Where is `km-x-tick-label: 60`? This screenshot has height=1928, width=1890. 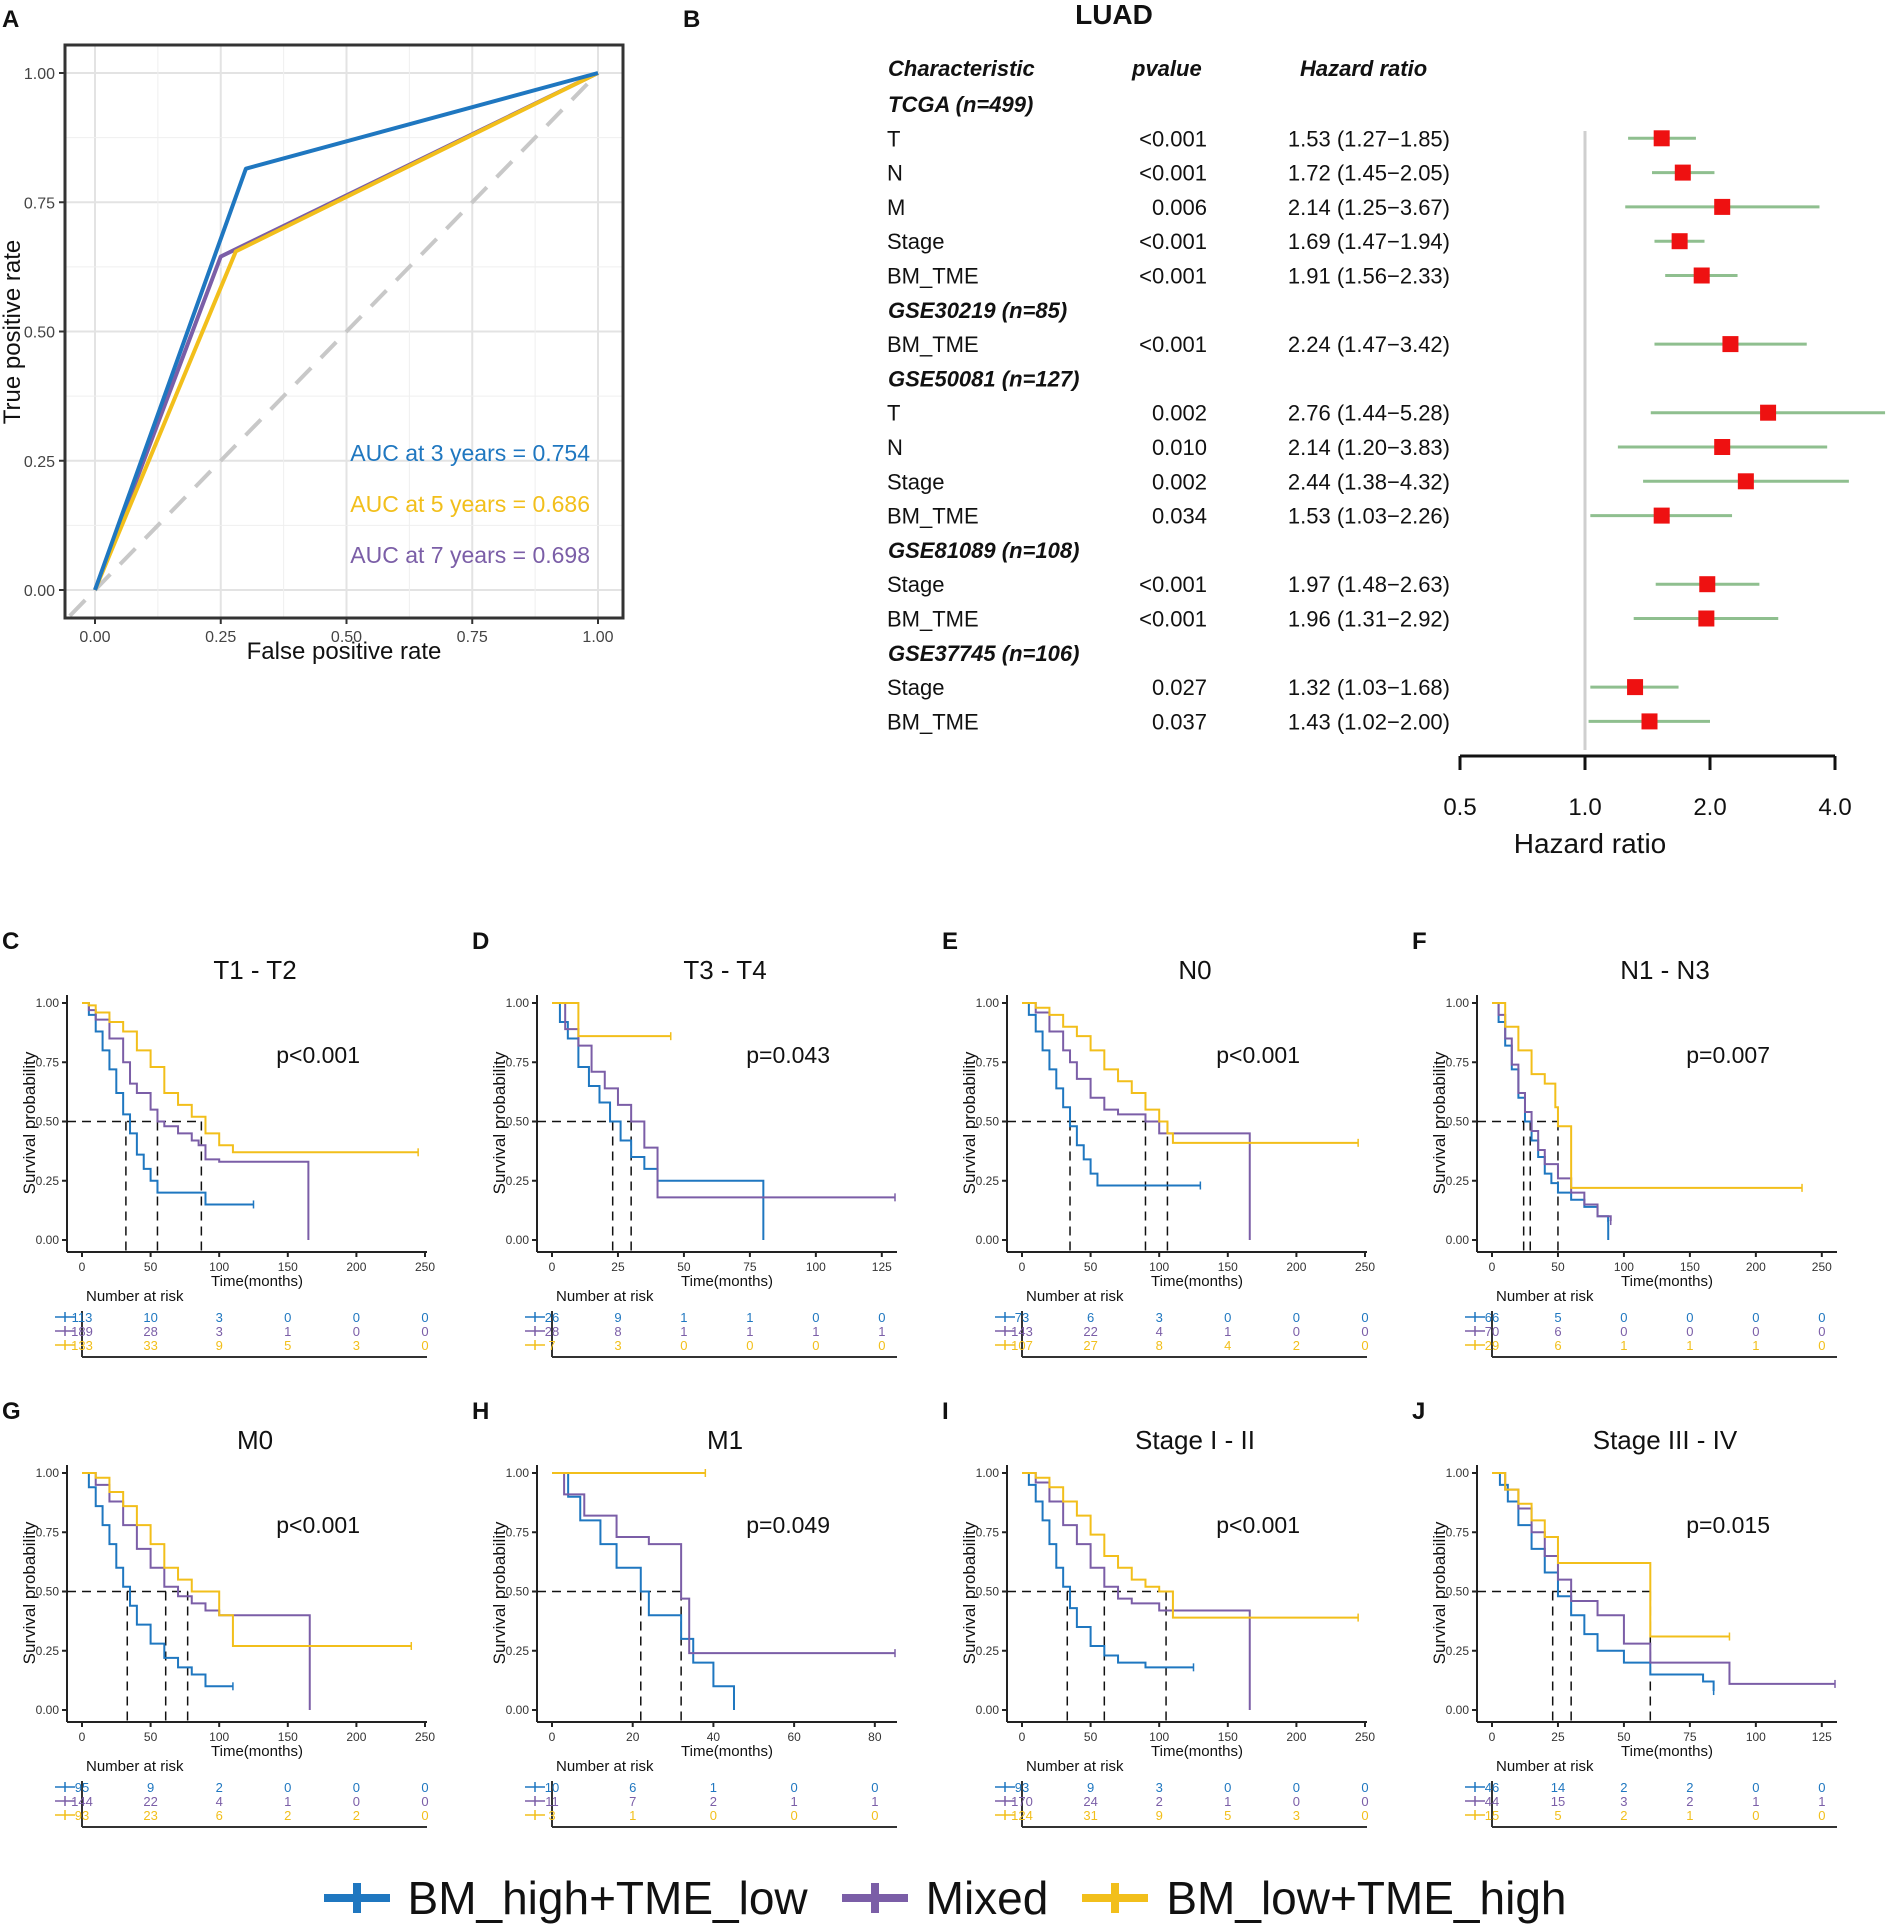 km-x-tick-label: 60 is located at coordinates (794, 1737).